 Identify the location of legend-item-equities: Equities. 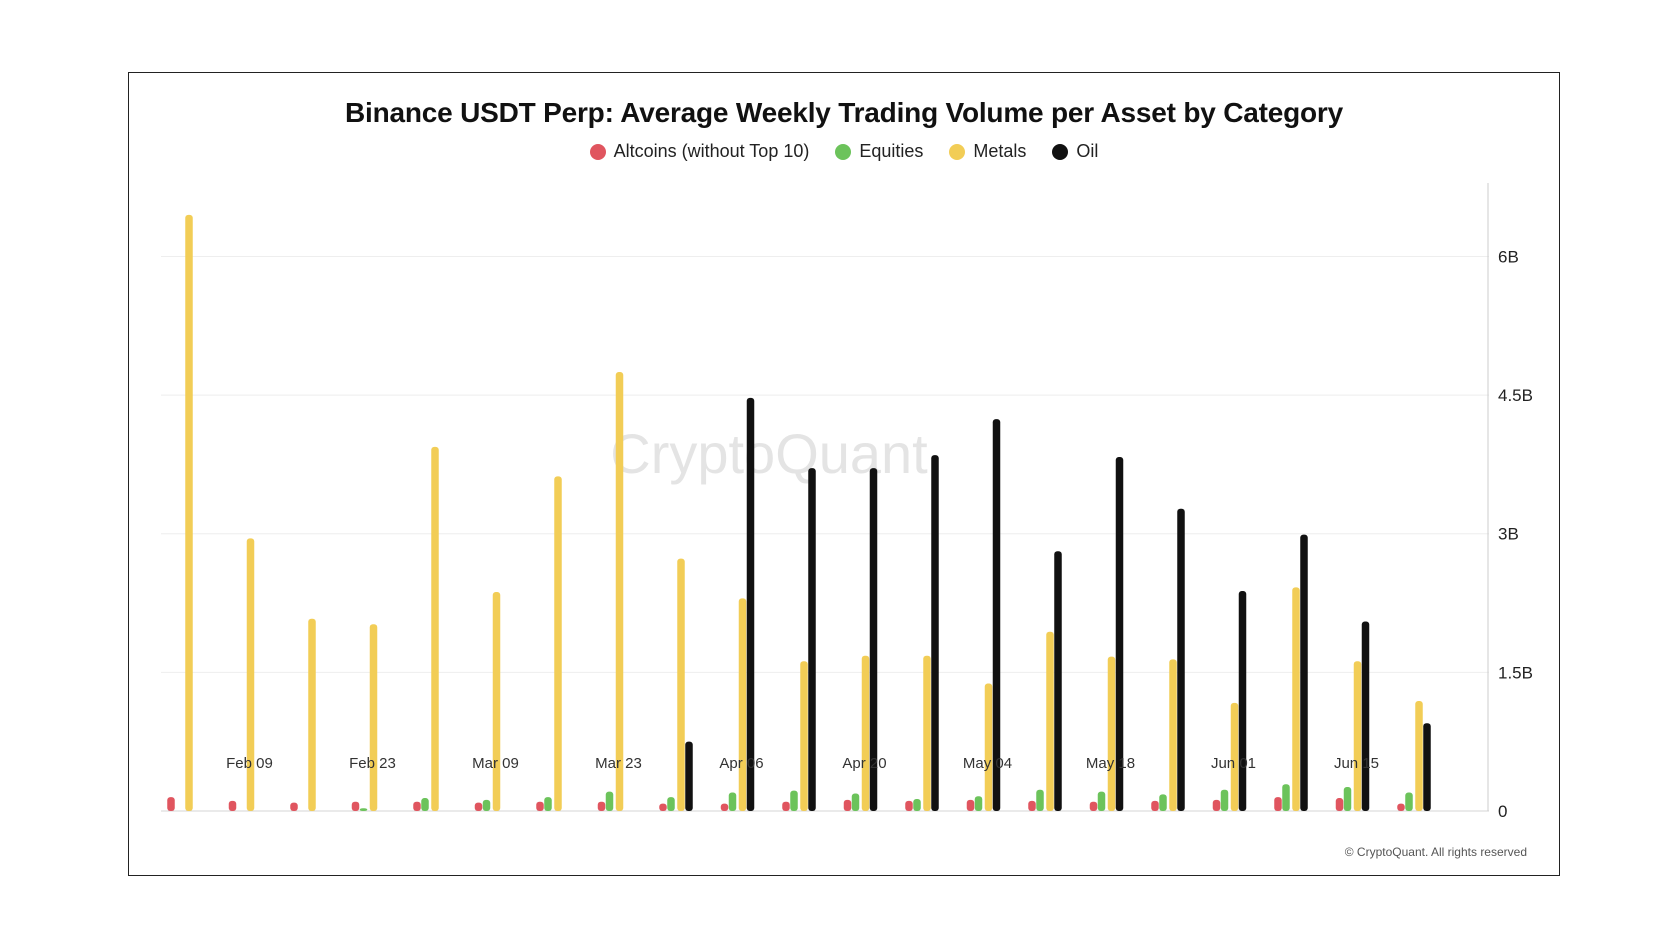
(879, 151).